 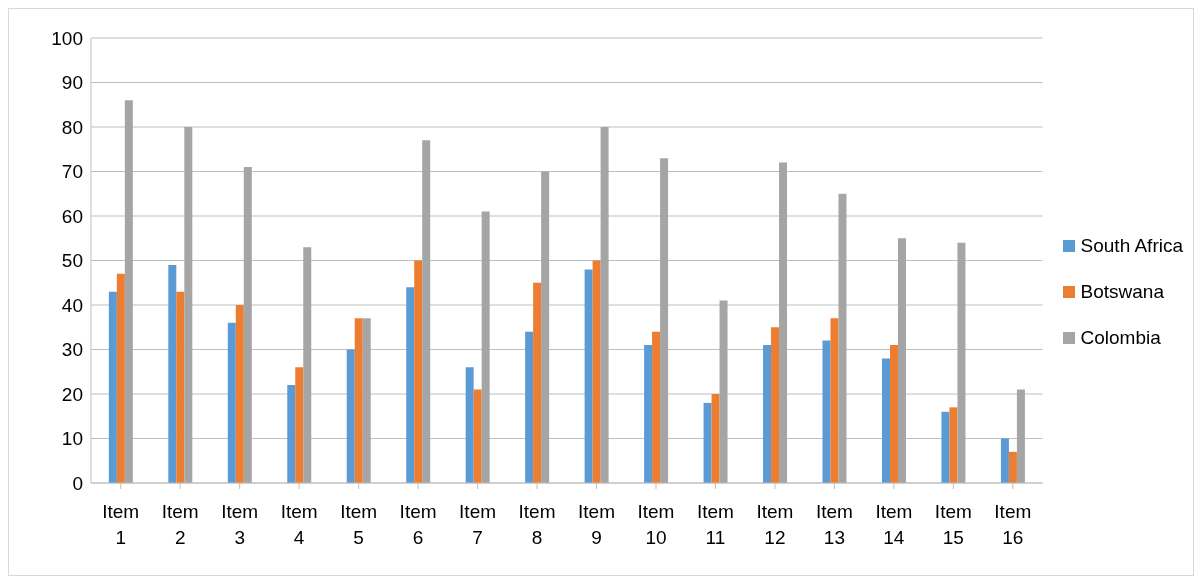 I want to click on y-tick-label: 30, so click(x=72, y=350).